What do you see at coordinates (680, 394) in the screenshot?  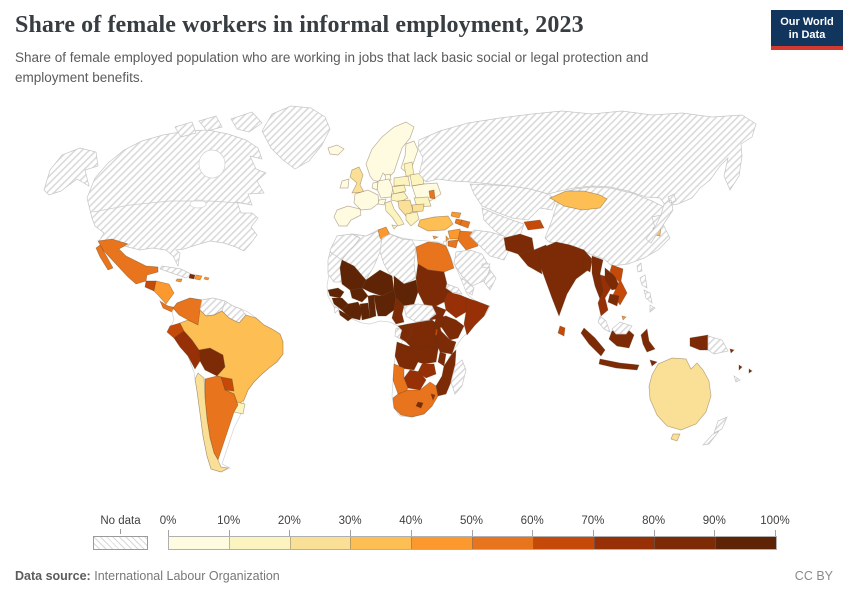 I see `country-australia` at bounding box center [680, 394].